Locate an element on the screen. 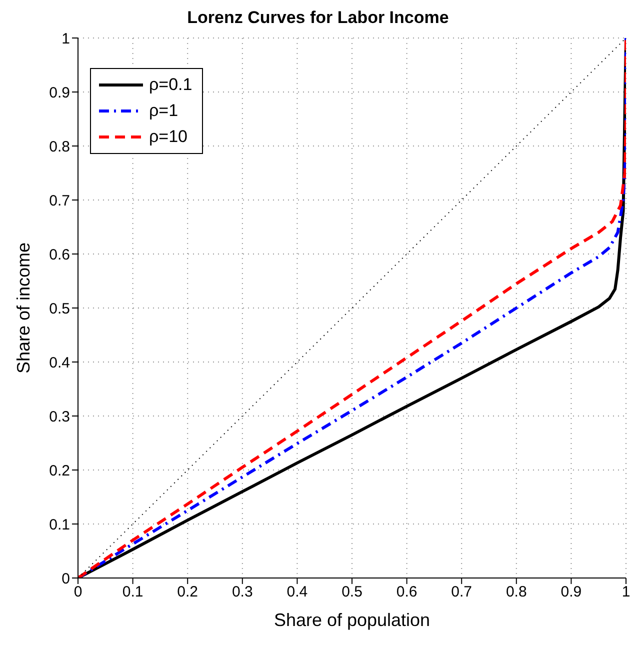 The width and height of the screenshot is (636, 658). x-tick-label: 0.5 is located at coordinates (352, 592).